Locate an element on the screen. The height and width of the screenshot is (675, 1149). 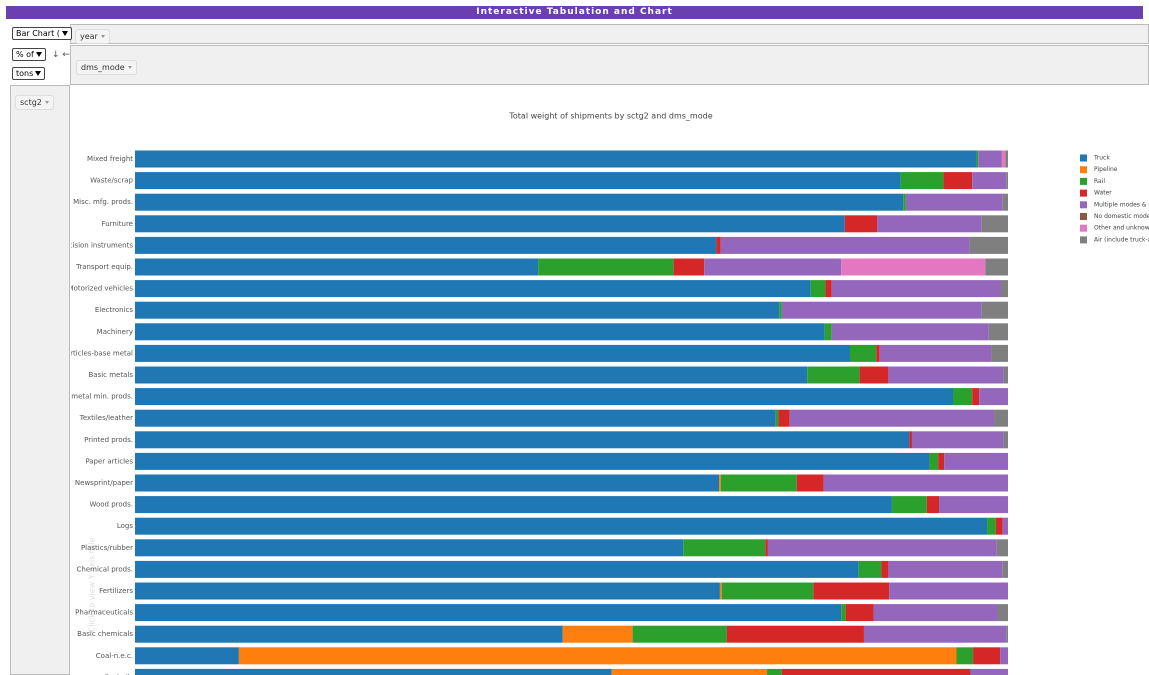
field-text: year is located at coordinates (89, 36).